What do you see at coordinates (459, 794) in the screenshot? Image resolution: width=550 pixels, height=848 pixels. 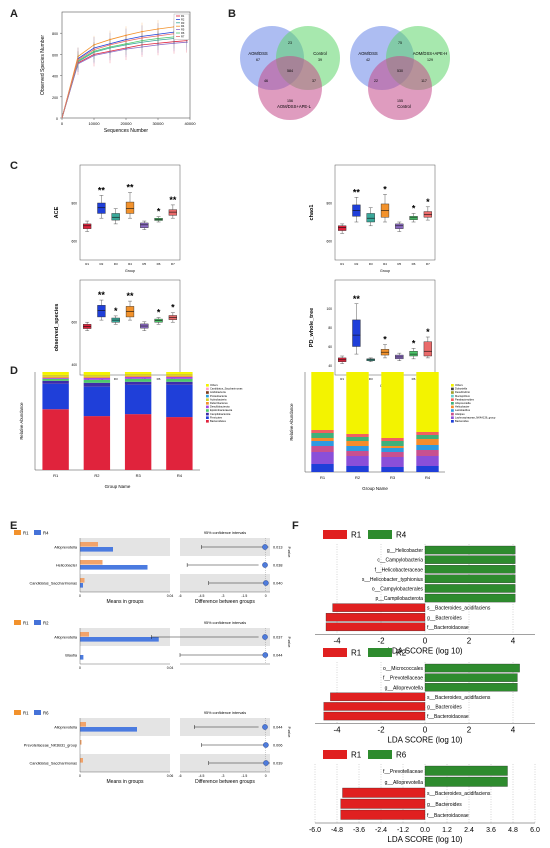 I see `taxon-label: s__Bacteroides_acidifaciens` at bounding box center [459, 794].